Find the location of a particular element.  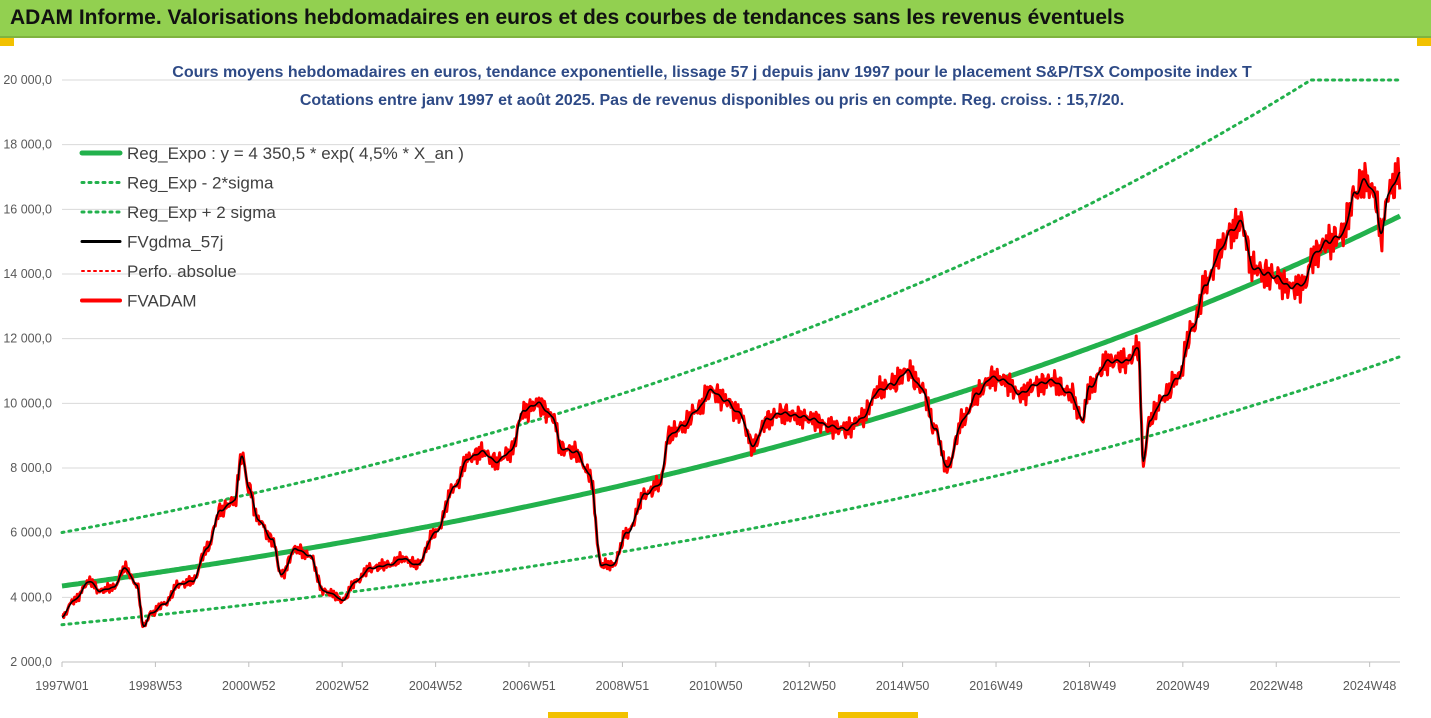

corner-mark-bottom-right is located at coordinates (878, 715).